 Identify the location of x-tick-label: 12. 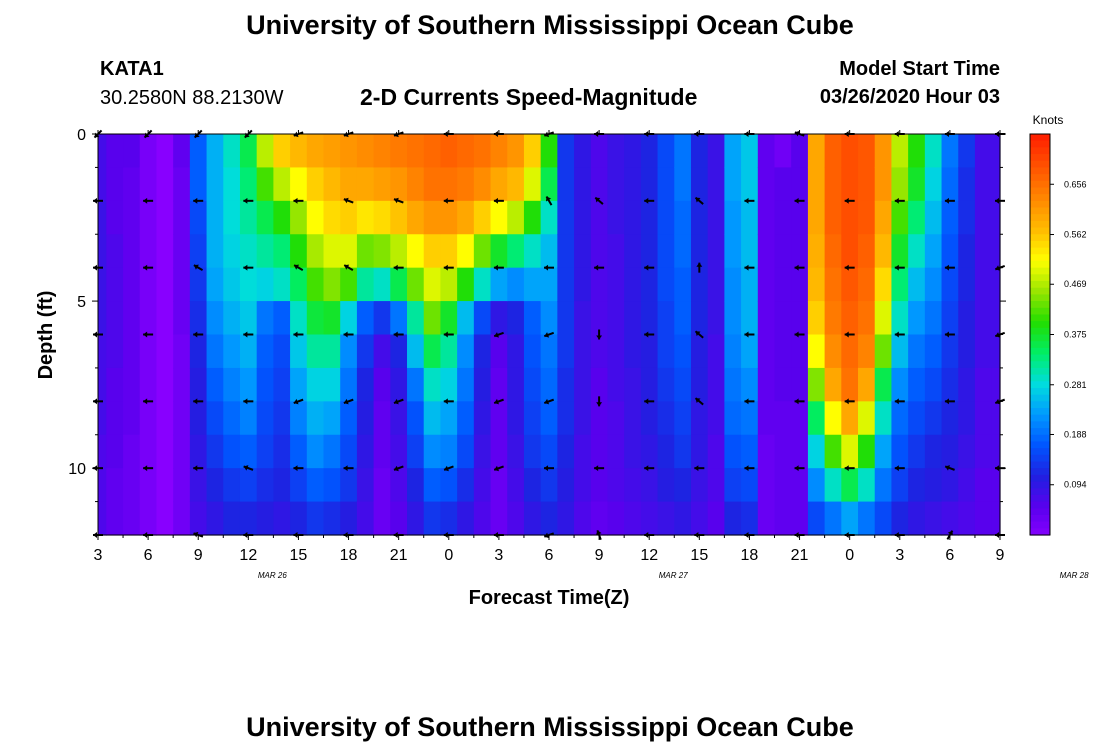
(248, 555).